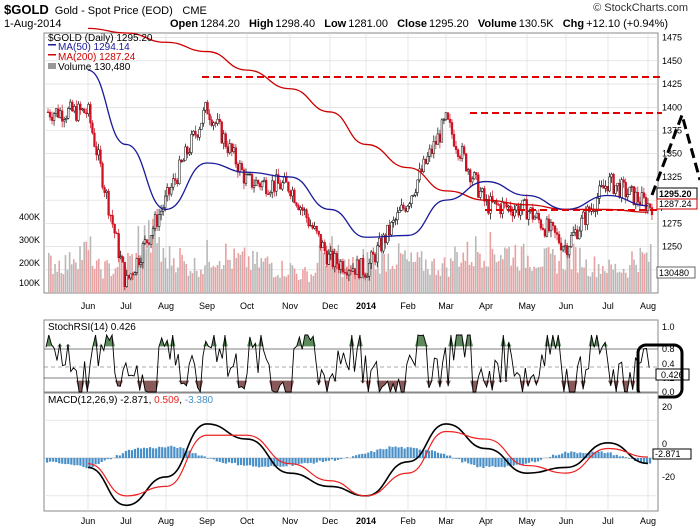 The image size is (700, 530). Describe the element at coordinates (29, 240) in the screenshot. I see `vol-tick: 300K` at that location.